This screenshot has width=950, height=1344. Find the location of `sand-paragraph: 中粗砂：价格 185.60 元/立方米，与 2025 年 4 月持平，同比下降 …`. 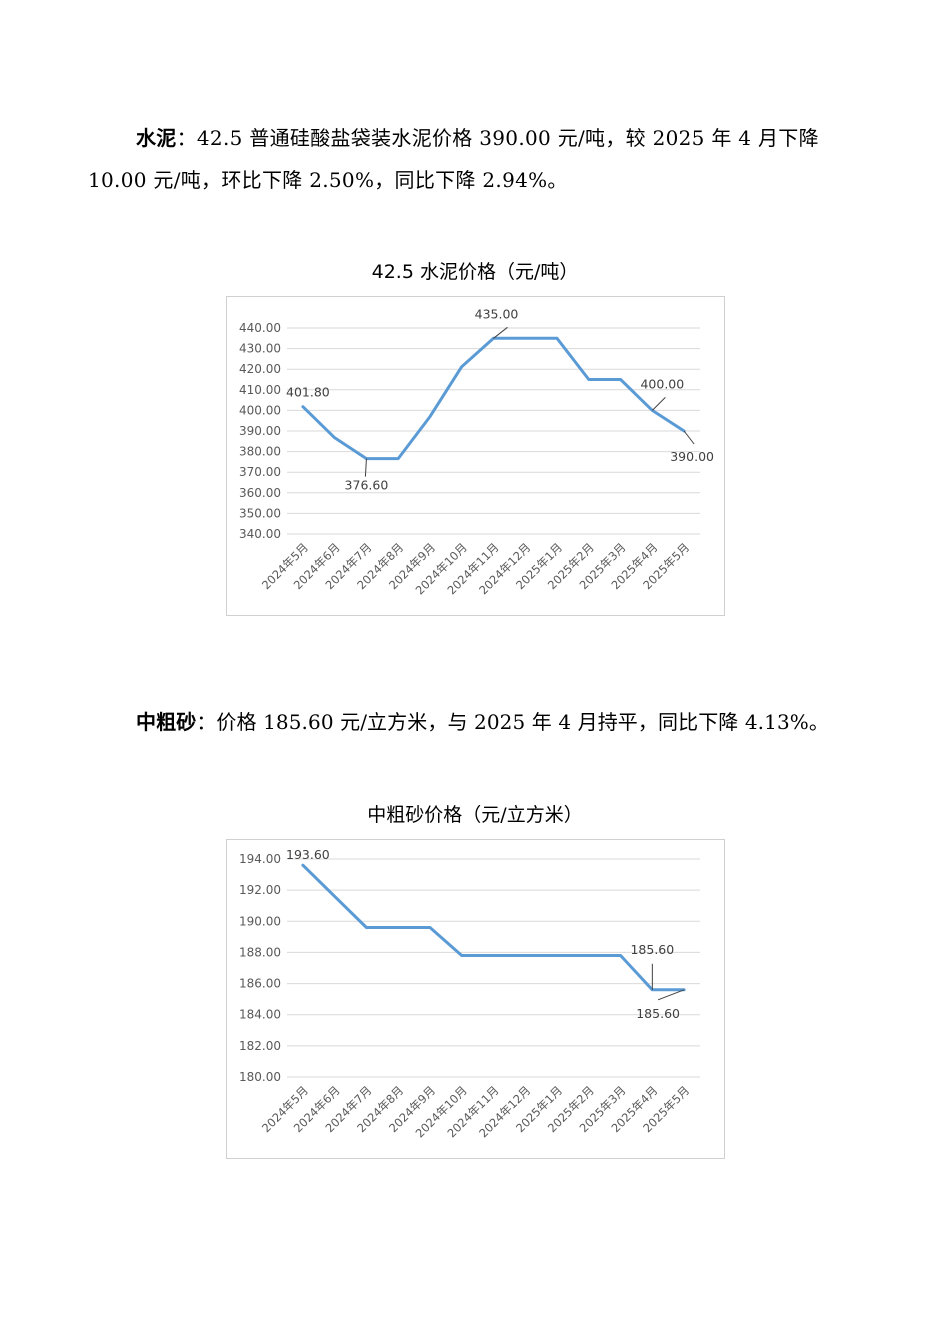

sand-paragraph: 中粗砂：价格 185.60 元/立方米，与 2025 年 4 月持平，同比下降 … is located at coordinates (483, 722).